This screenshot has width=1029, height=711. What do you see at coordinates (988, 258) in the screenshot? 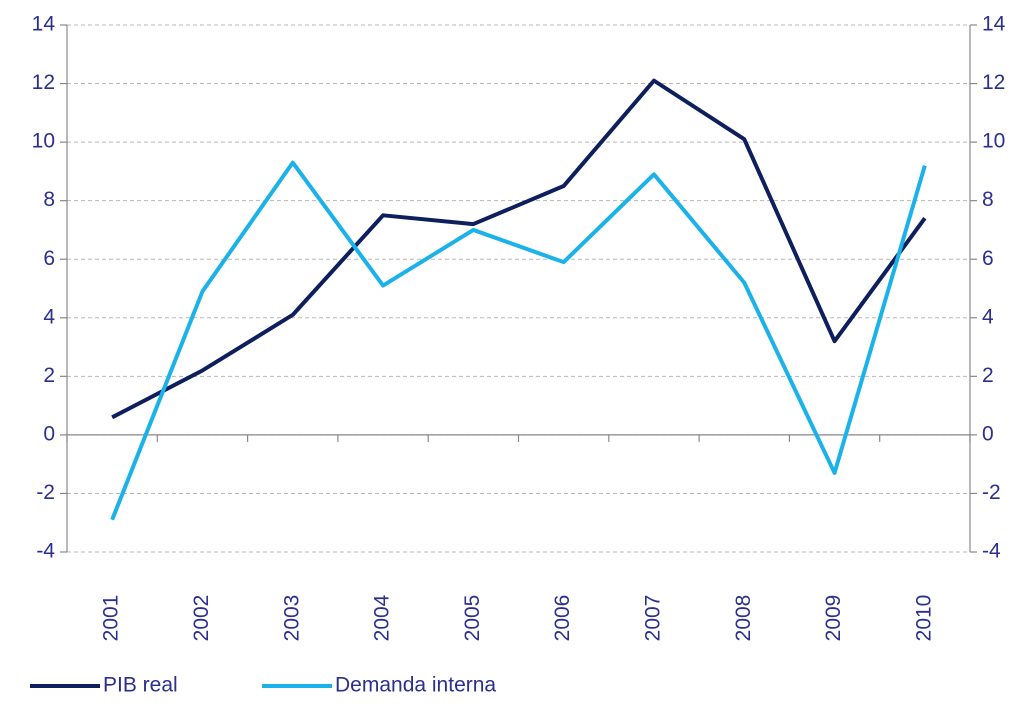
I see `y2-tick-label: 6` at bounding box center [988, 258].